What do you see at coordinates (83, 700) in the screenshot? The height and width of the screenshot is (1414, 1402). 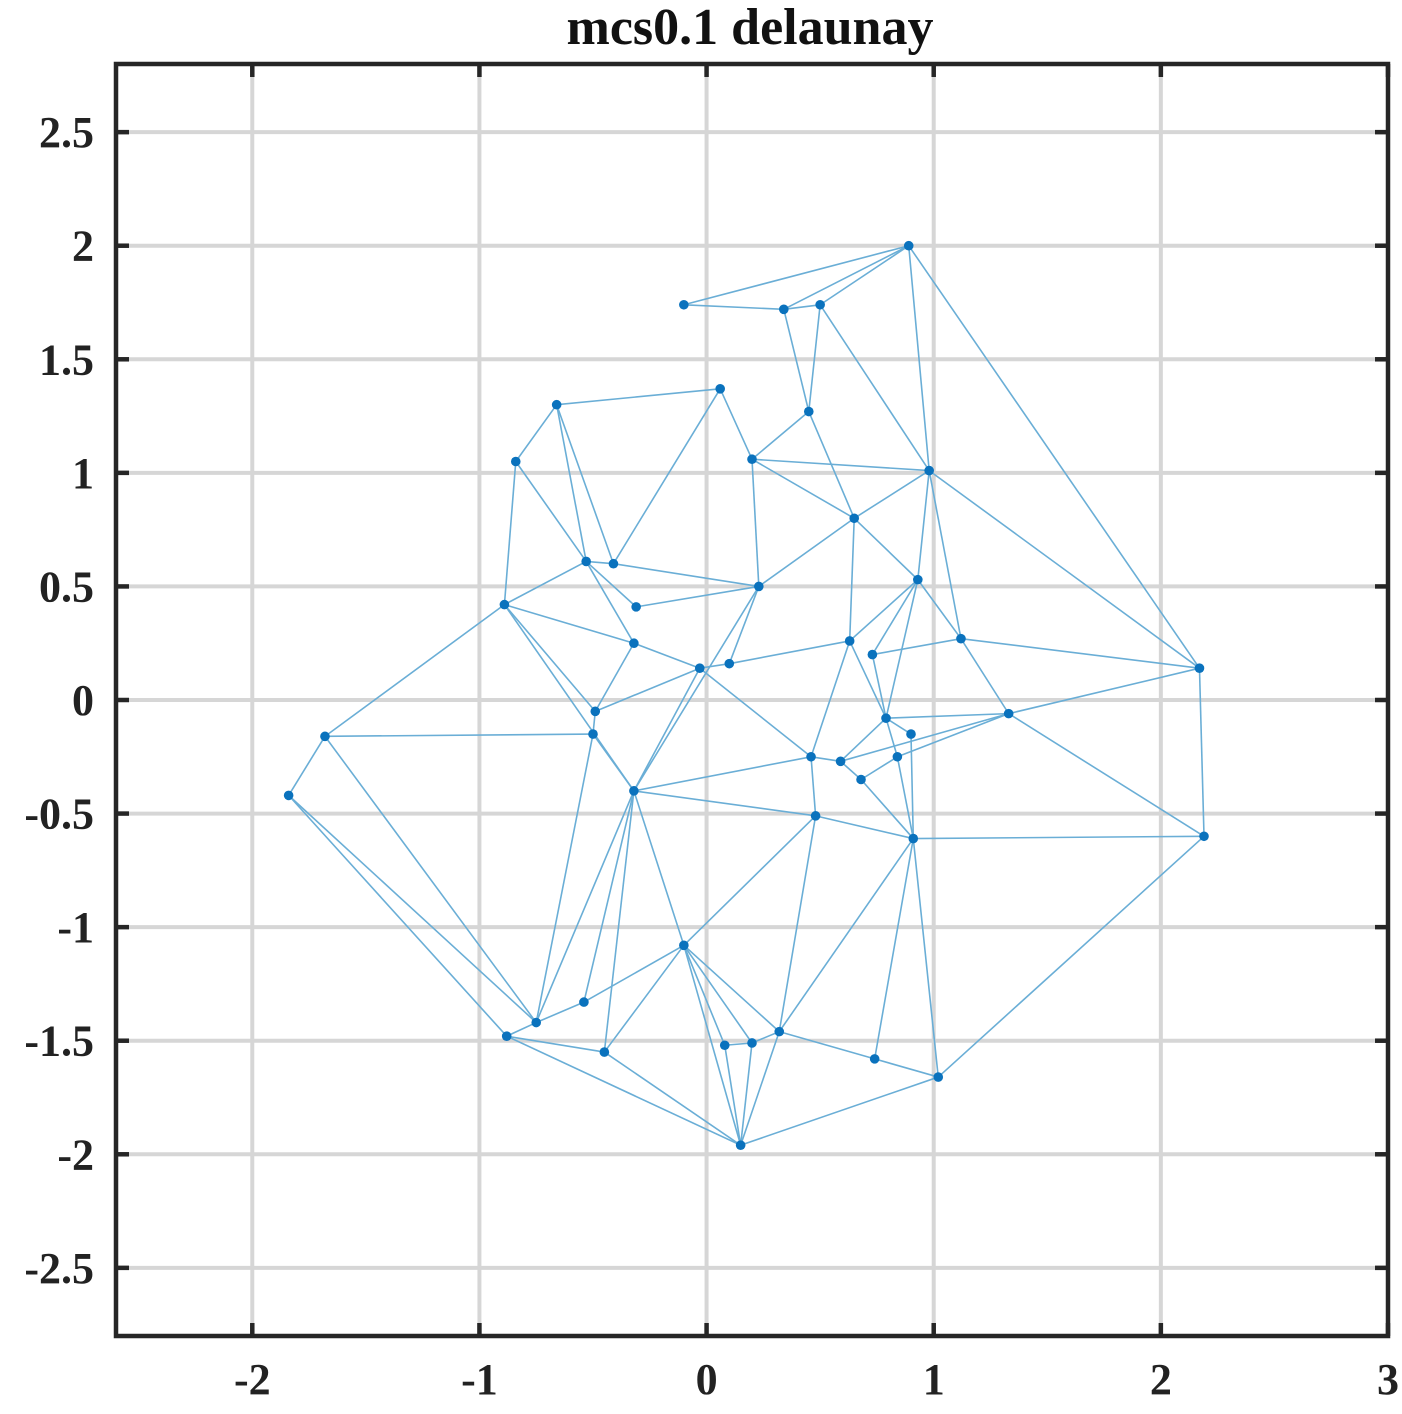 I see `y-tick-label: 0` at bounding box center [83, 700].